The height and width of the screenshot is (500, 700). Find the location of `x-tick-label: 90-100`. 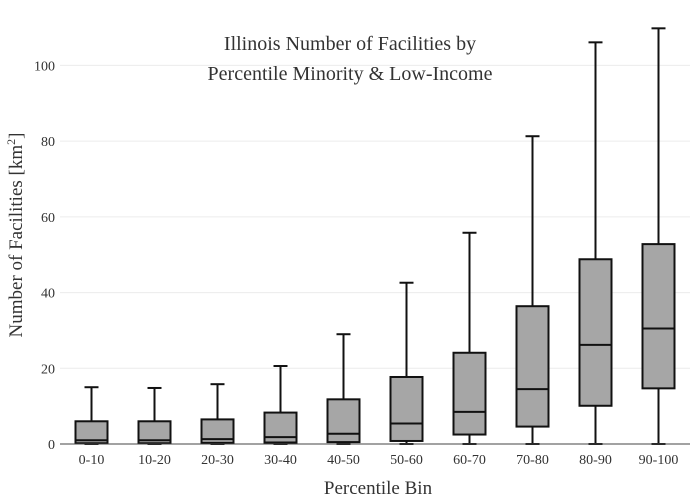

x-tick-label: 90-100 is located at coordinates (659, 460).